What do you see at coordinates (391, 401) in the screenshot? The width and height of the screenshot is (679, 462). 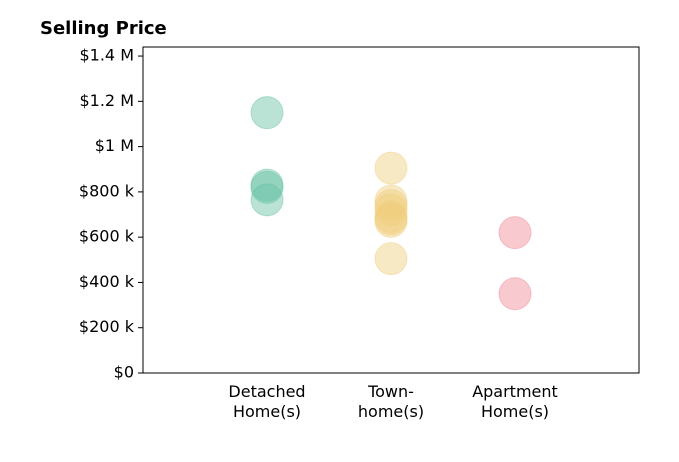 I see `x-tick-label: Town- home(s)` at bounding box center [391, 401].